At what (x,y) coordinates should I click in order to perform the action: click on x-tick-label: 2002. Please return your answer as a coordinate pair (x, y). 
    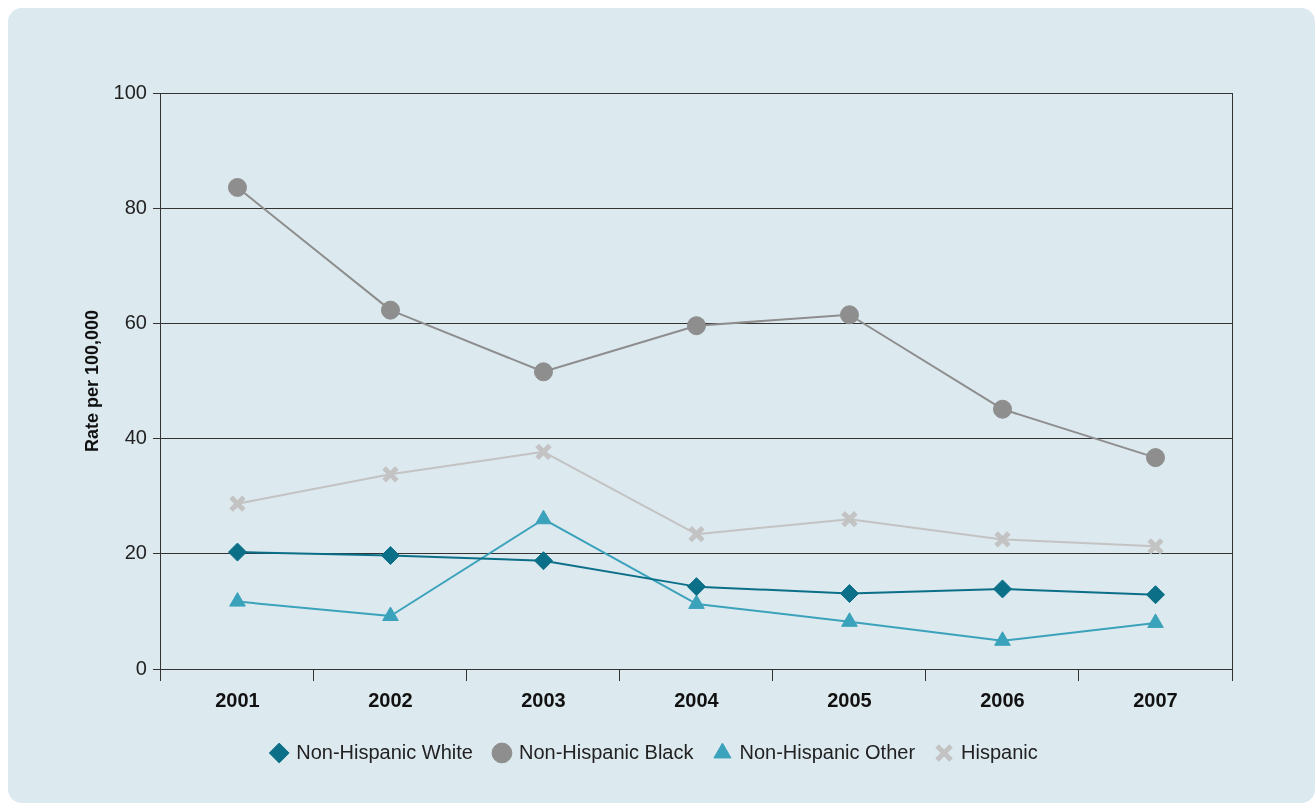
    Looking at the image, I should click on (390, 699).